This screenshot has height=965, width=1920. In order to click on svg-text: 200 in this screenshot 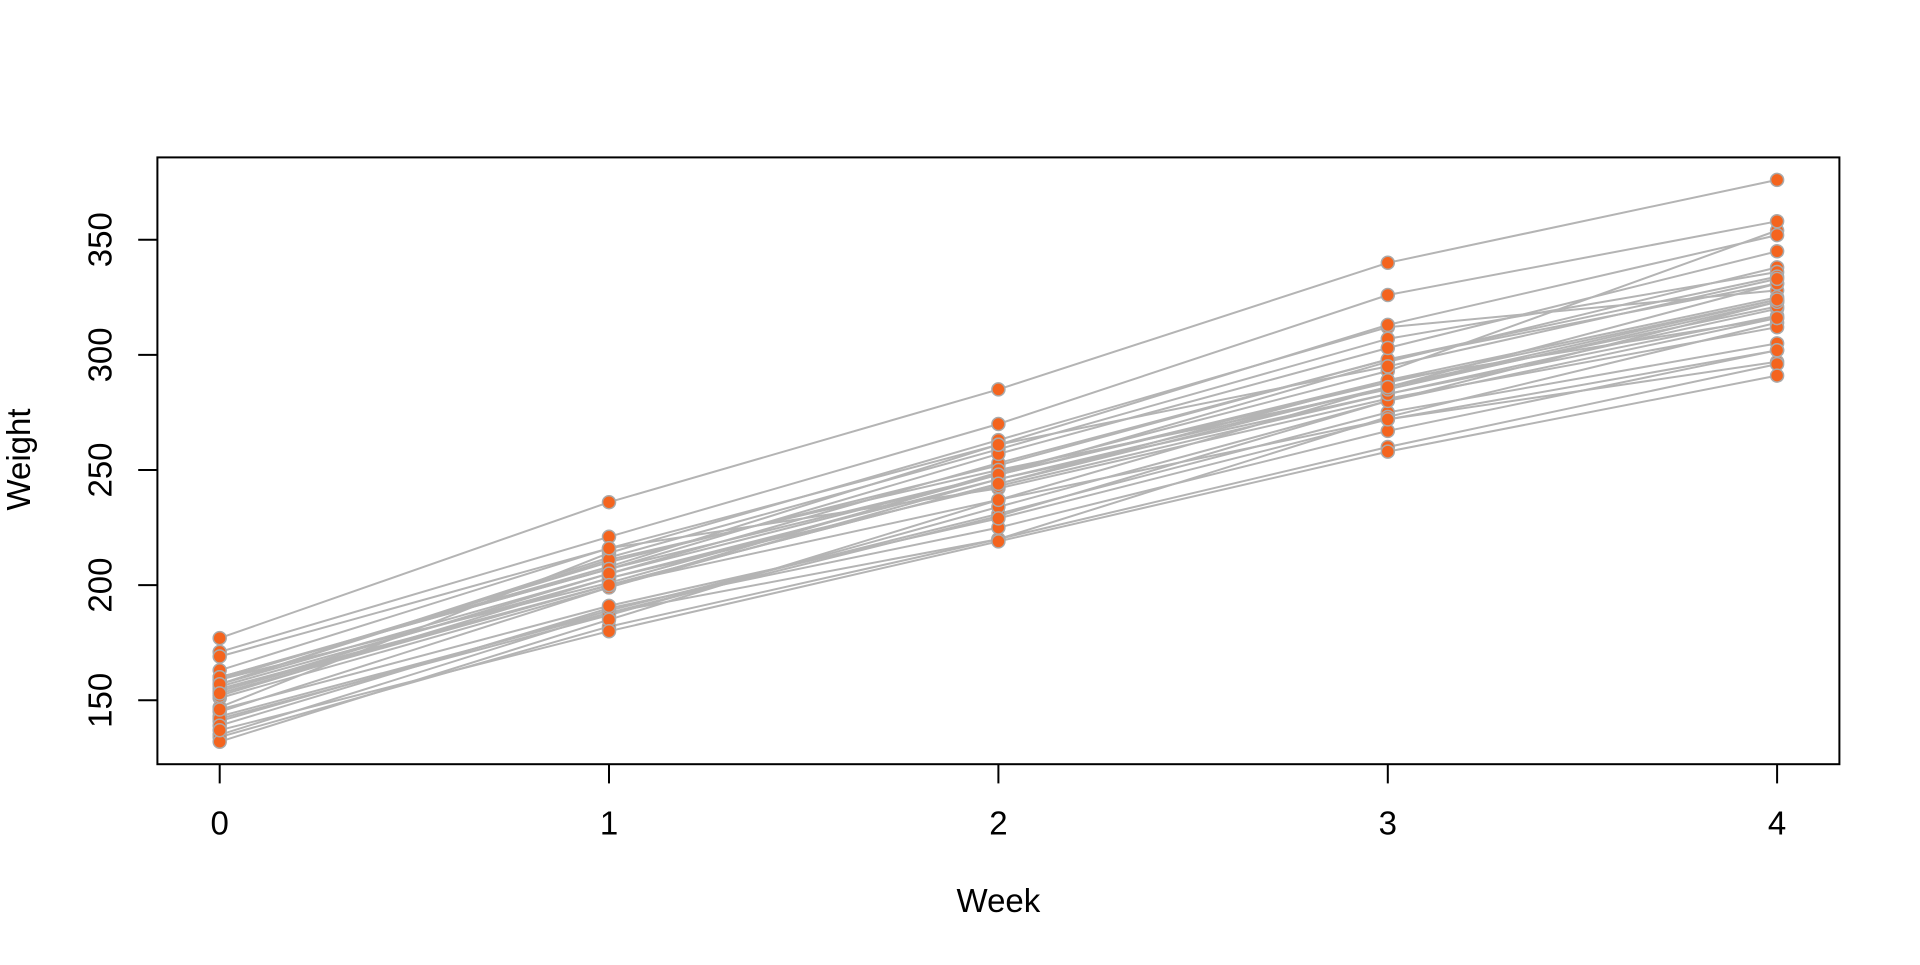, I will do `click(99, 585)`.